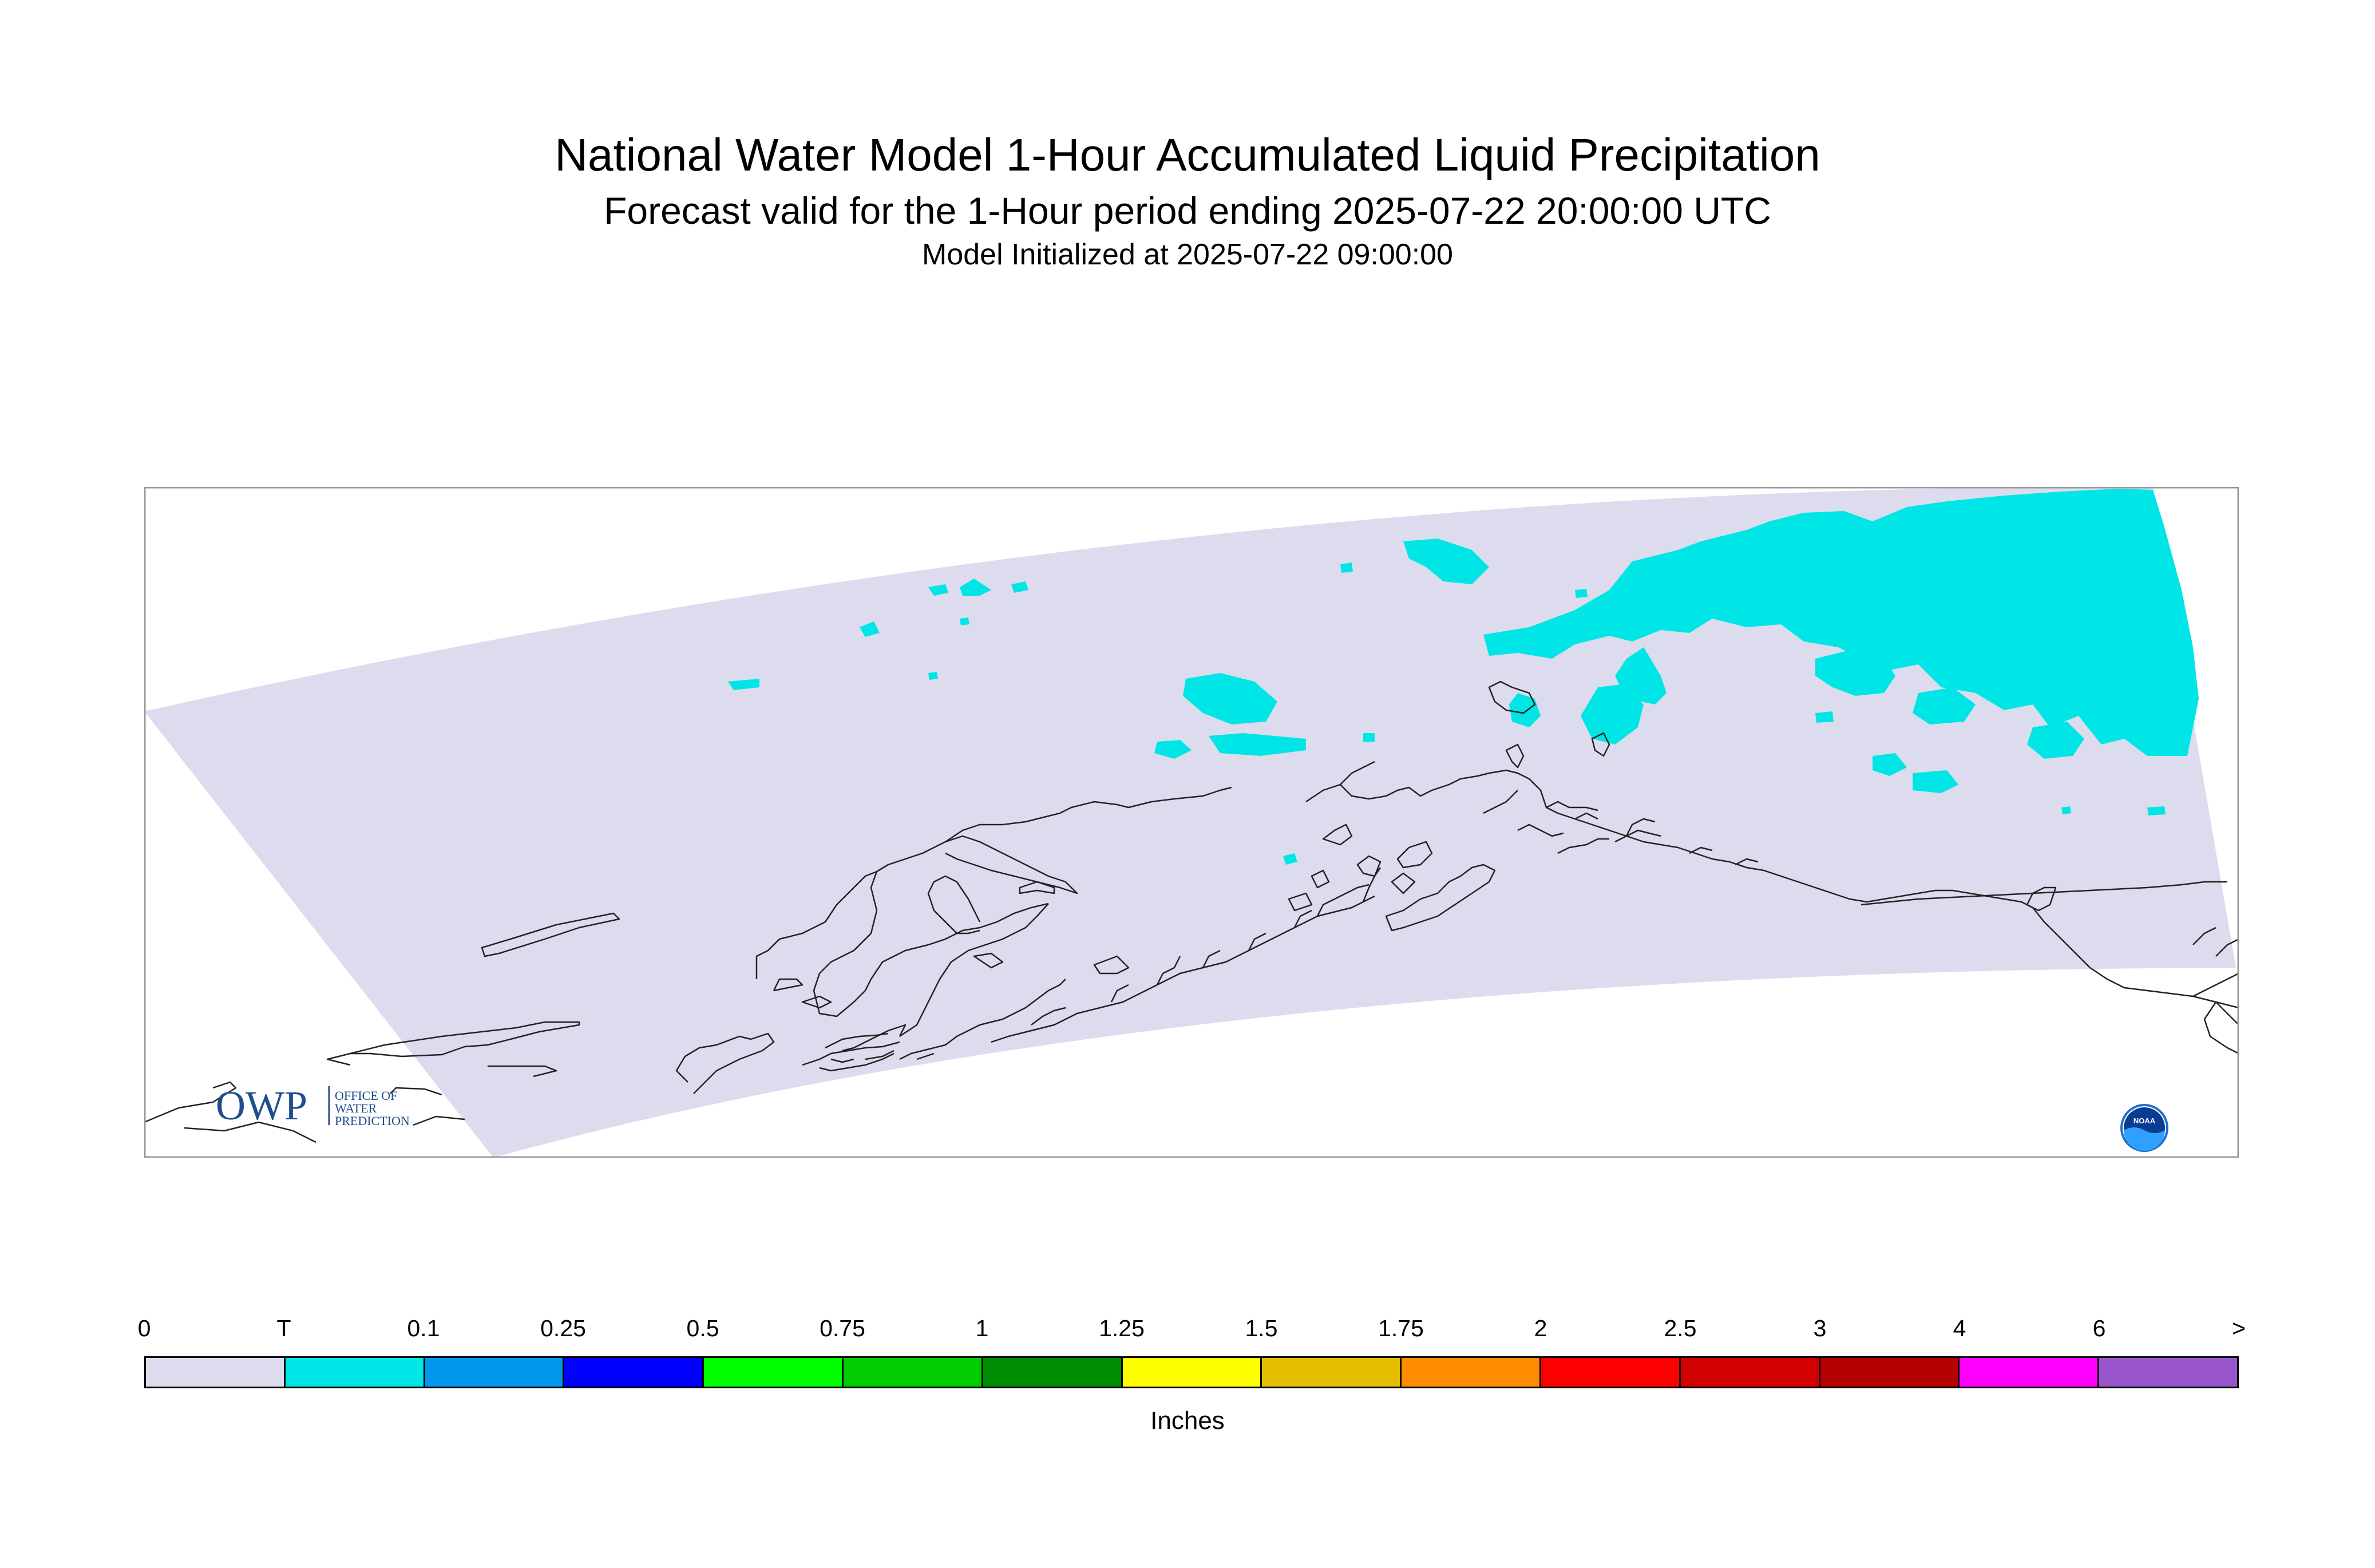  Describe the element at coordinates (373, 1121) in the screenshot. I see `owp-logo-line-3: PREDICTION` at that location.